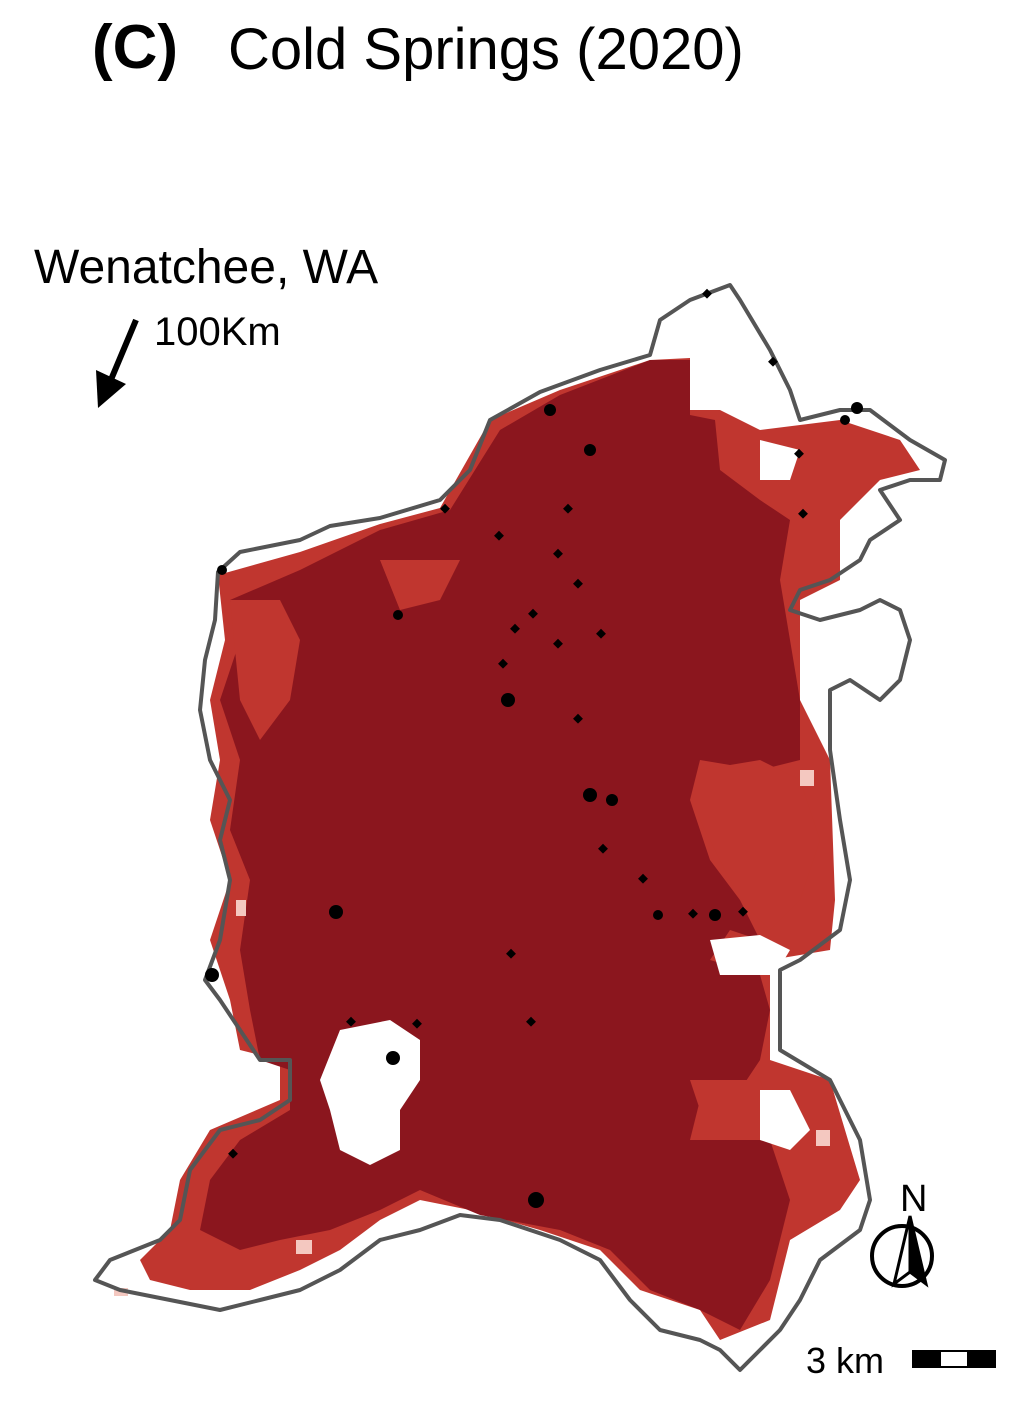 This screenshot has height=1409, width=1025. I want to click on reference-city-label: Wenatchee, WA, so click(206, 267).